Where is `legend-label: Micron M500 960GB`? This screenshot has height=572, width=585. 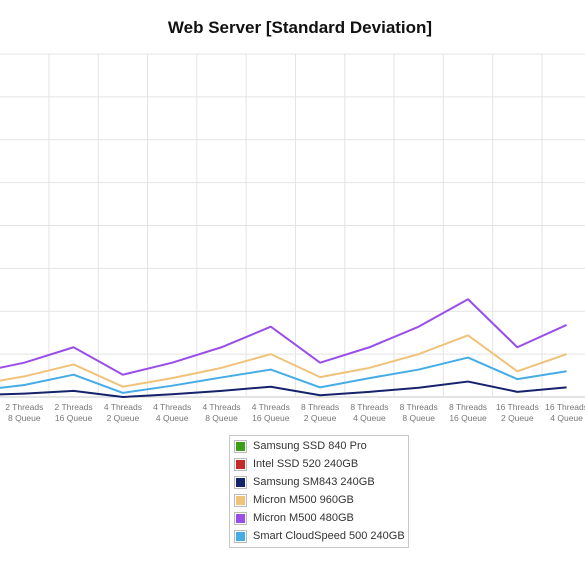
legend-label: Micron M500 960GB is located at coordinates (303, 500).